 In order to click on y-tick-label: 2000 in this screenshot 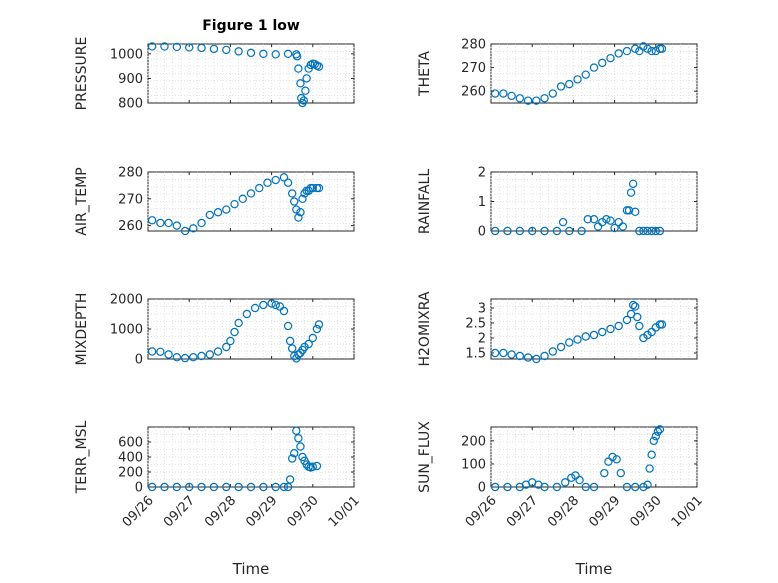, I will do `click(126, 300)`.